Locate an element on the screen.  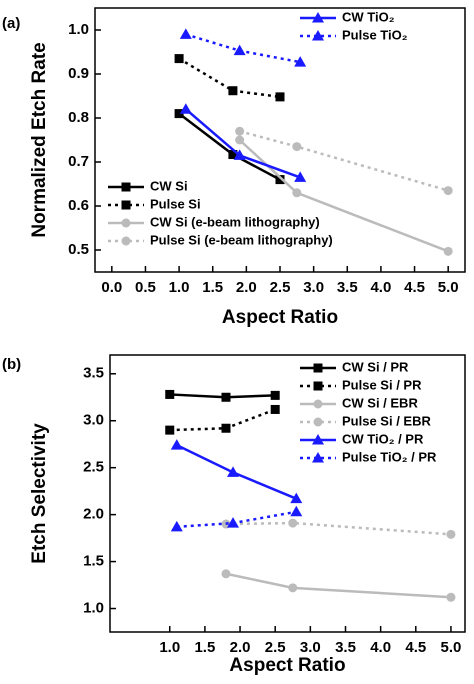
legend-label: CW TiO₂ / PR is located at coordinates (383, 438).